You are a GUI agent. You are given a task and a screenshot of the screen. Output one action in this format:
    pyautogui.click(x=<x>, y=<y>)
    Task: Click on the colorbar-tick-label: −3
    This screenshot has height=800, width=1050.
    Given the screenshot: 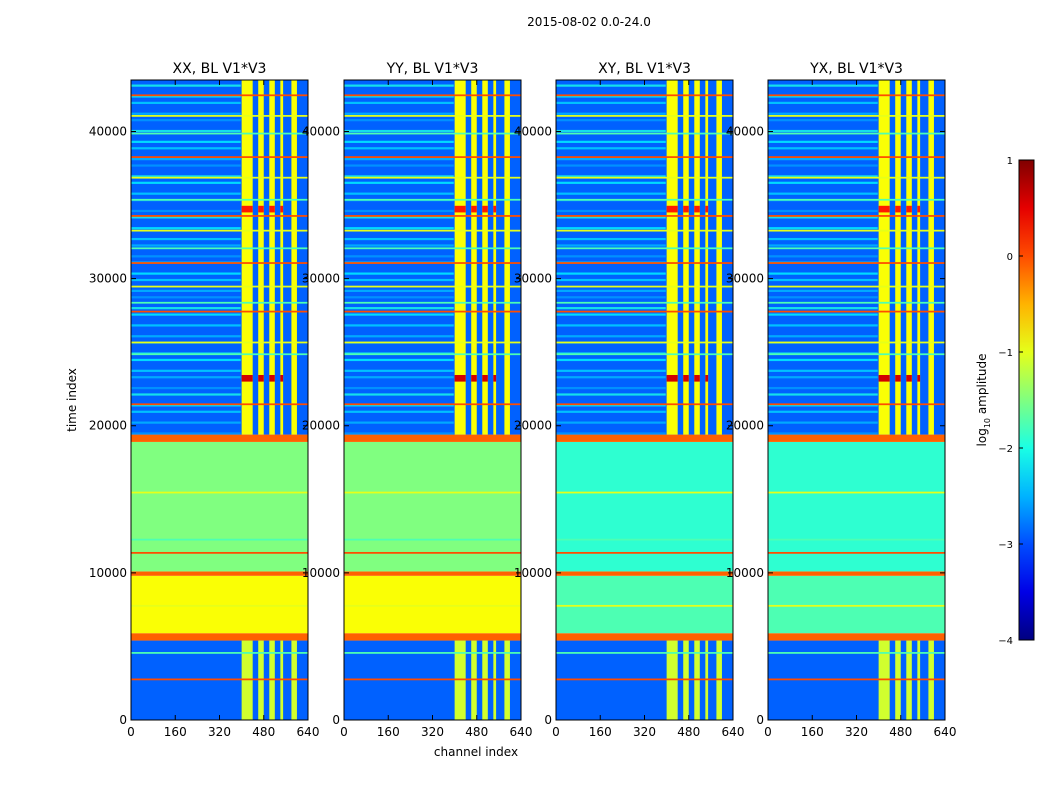 What is the action you would take?
    pyautogui.click(x=1005, y=545)
    